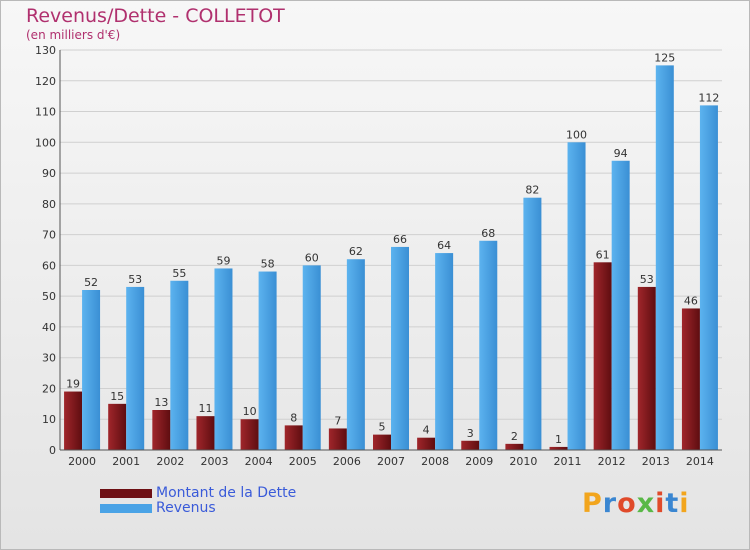  Describe the element at coordinates (610, 503) in the screenshot. I see `logo-letter: r` at that location.